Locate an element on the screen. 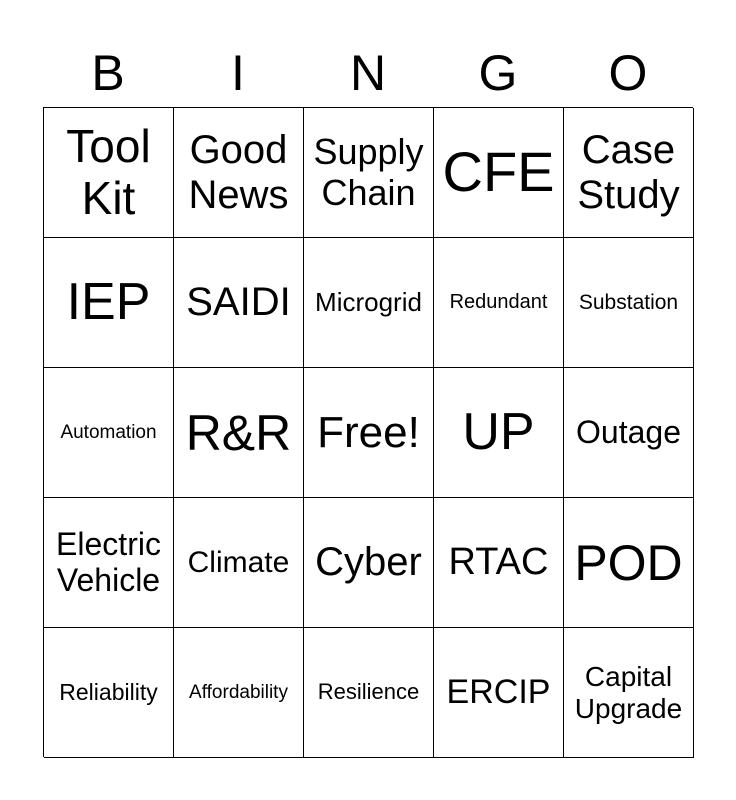 This screenshot has width=736, height=800. header-letter-n: N is located at coordinates (368, 73).